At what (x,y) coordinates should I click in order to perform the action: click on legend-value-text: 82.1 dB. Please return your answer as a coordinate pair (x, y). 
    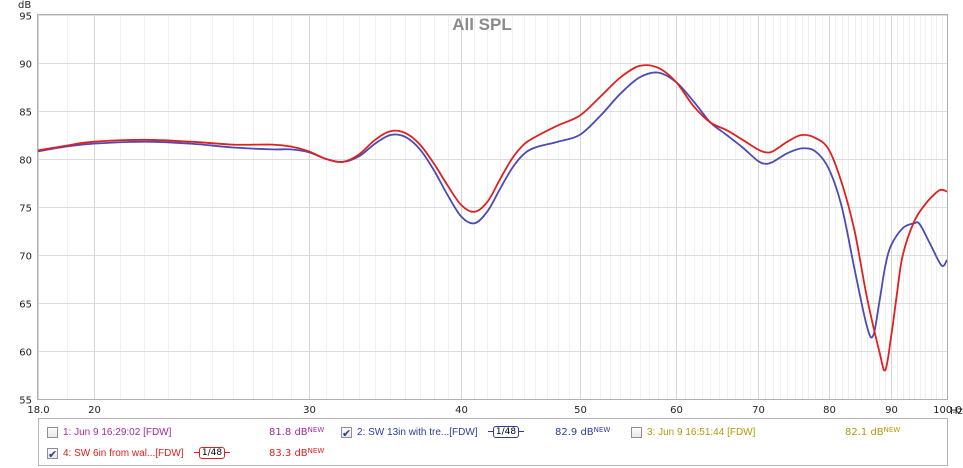
    Looking at the image, I should click on (864, 432).